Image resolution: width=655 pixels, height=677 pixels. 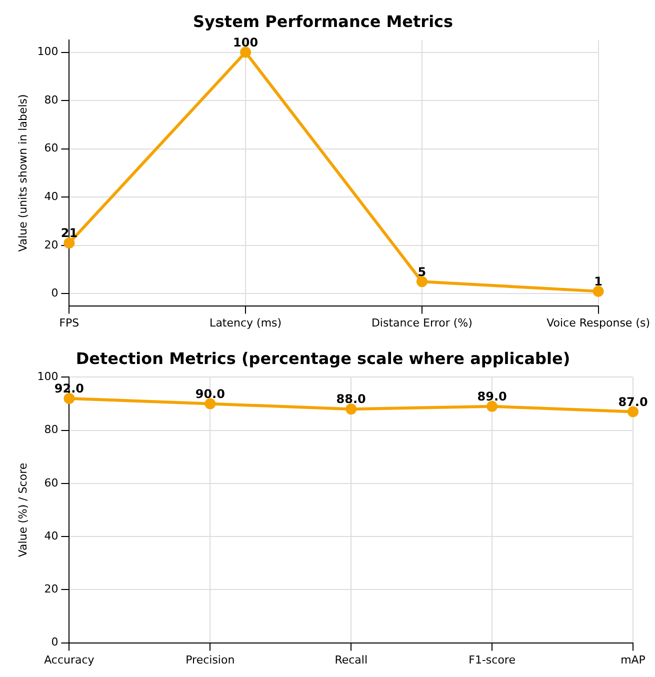 What do you see at coordinates (246, 323) in the screenshot?
I see `x-tick-label: Latency (ms)` at bounding box center [246, 323].